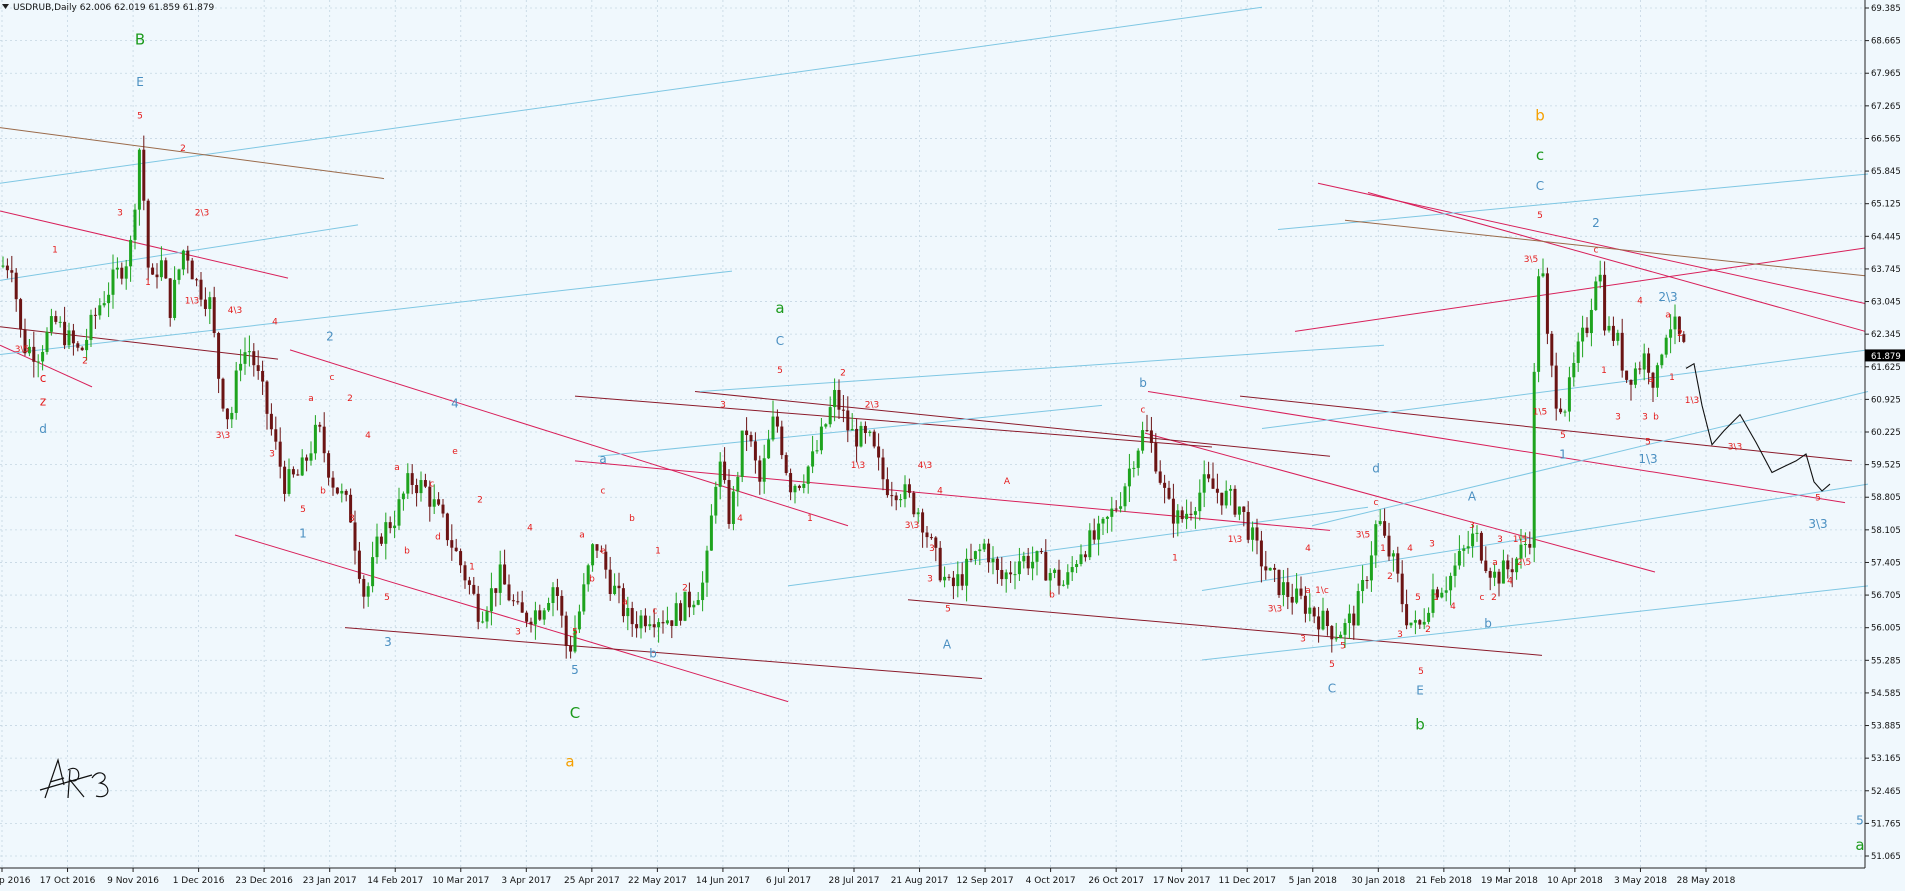 The image size is (1905, 891). Describe the element at coordinates (264, 881) in the screenshot. I see `x-tick-label: 23 Dec 2016` at that location.